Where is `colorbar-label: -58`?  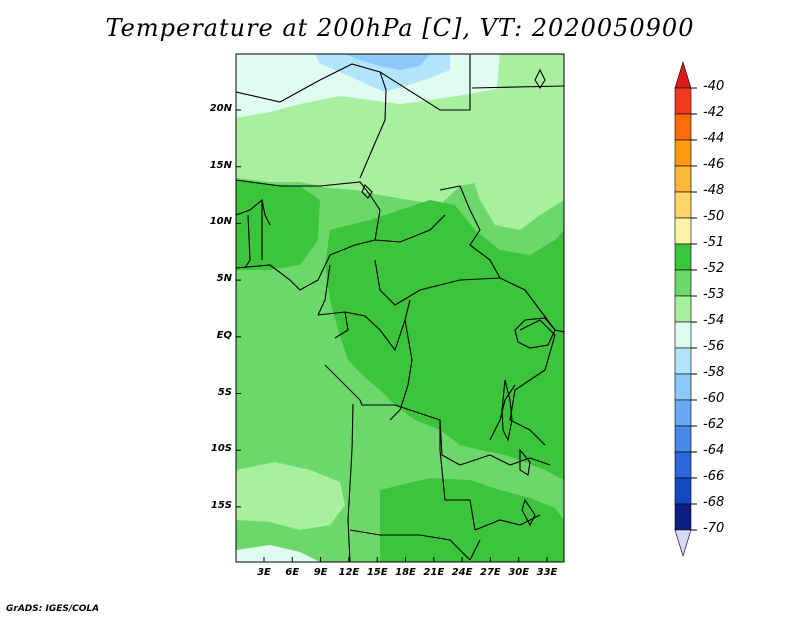
colorbar-label: -58 is located at coordinates (714, 372).